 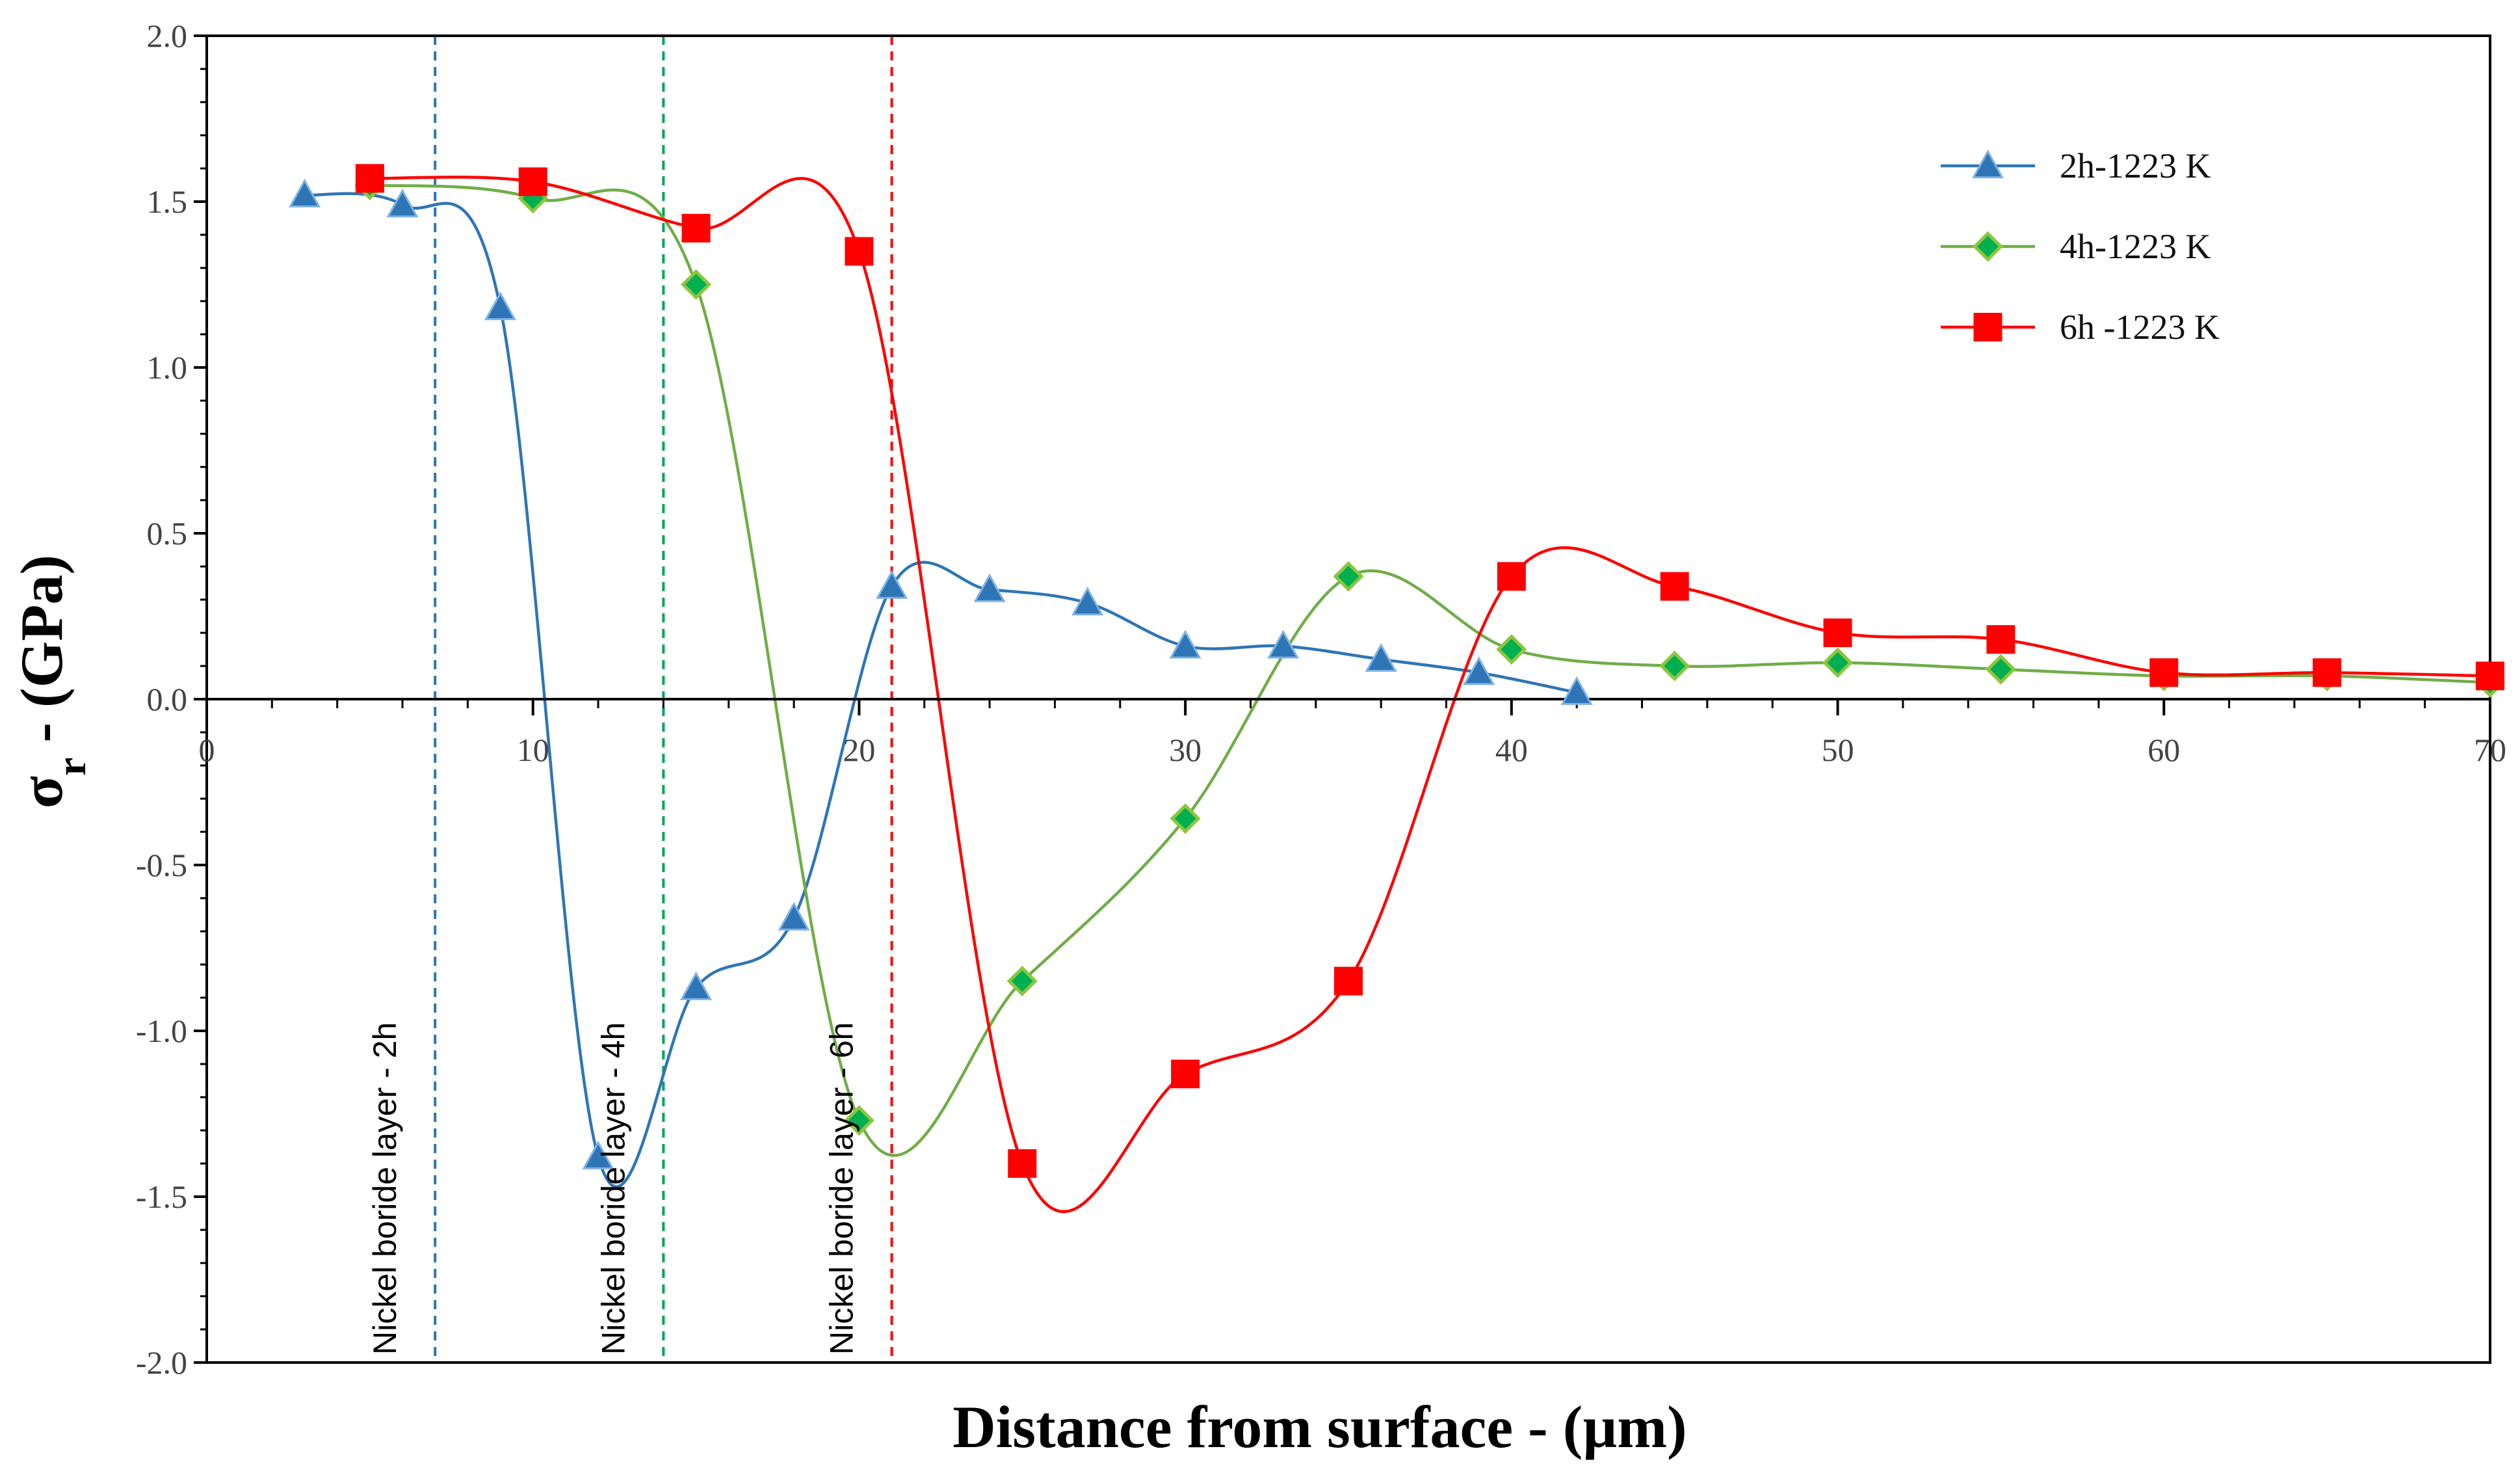 What do you see at coordinates (2163, 750) in the screenshot?
I see `x-tick-label: 60` at bounding box center [2163, 750].